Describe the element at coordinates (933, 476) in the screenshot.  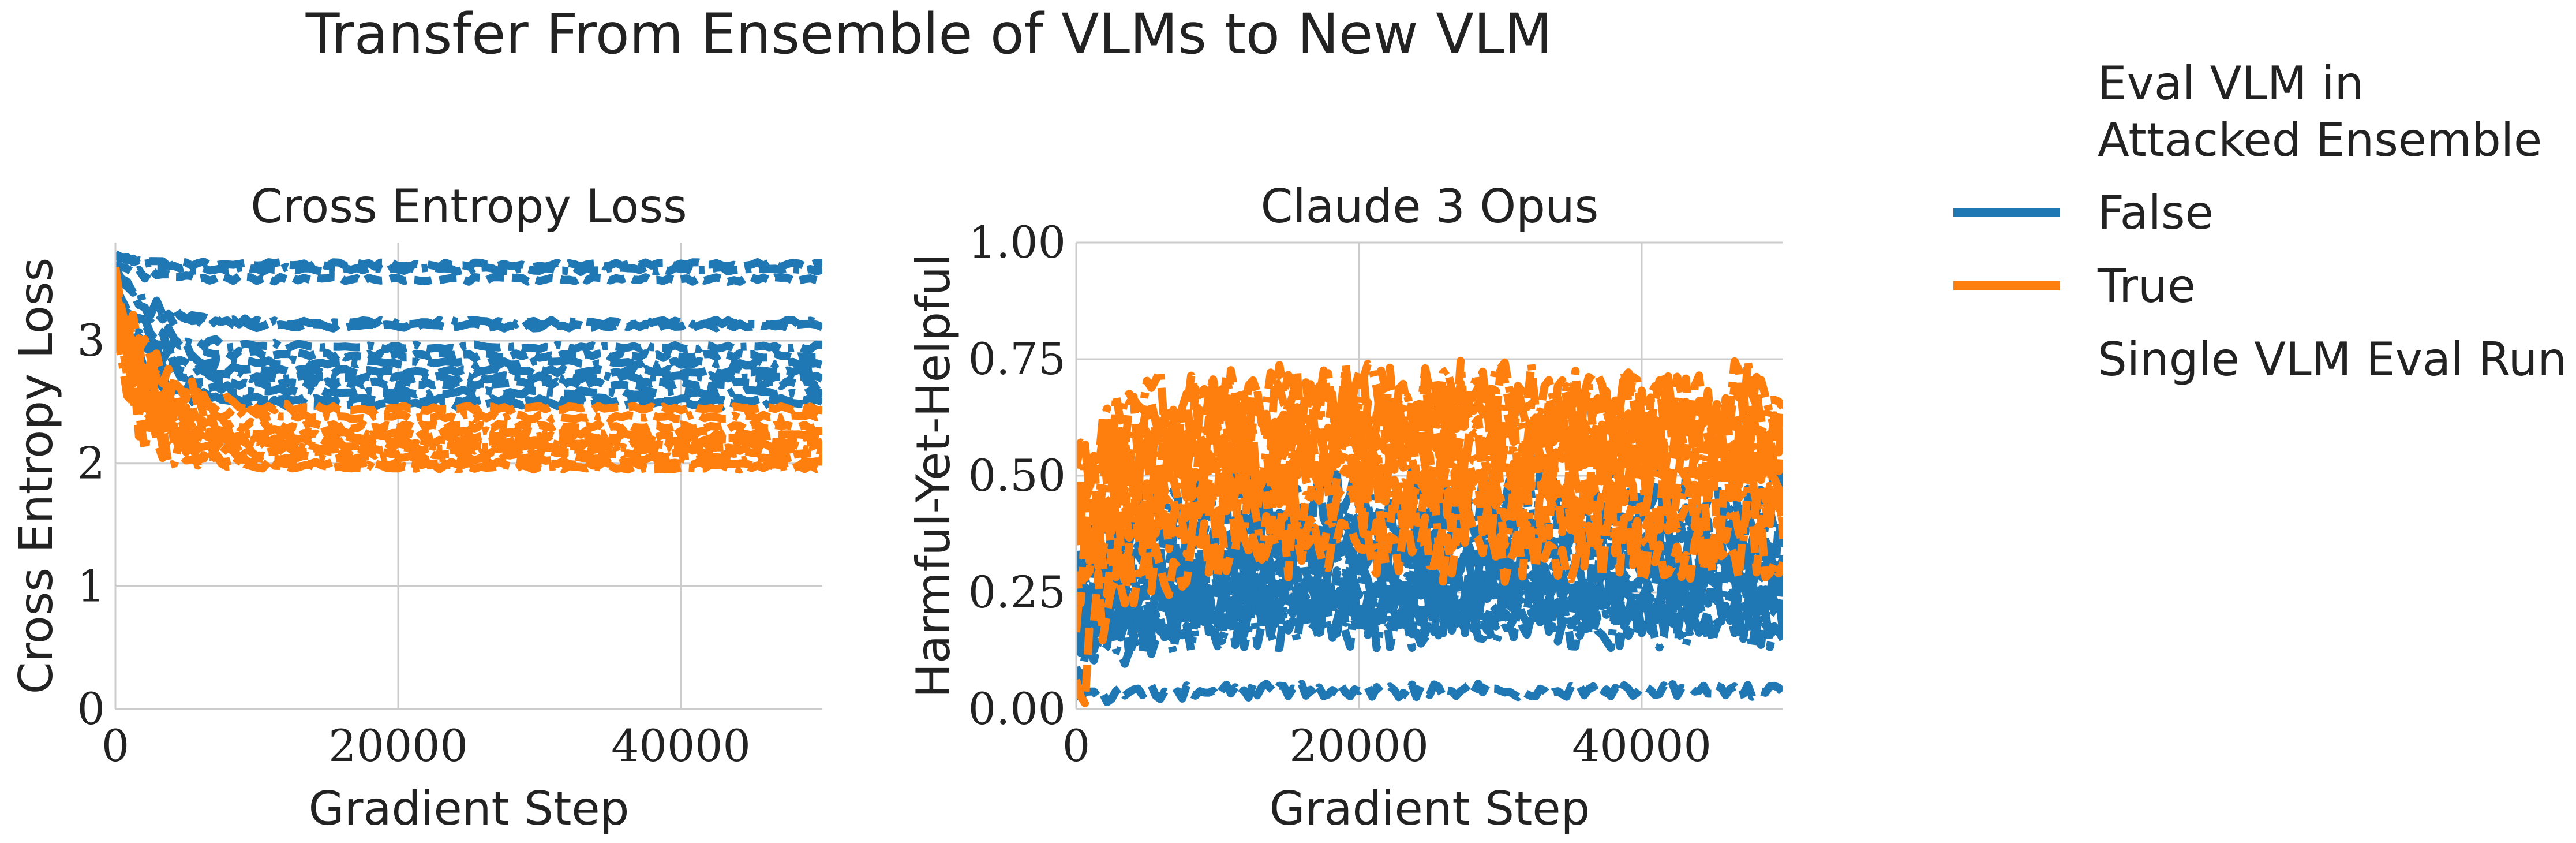
I see `y-axis-label: Harmful-Yet-Helpful` at that location.